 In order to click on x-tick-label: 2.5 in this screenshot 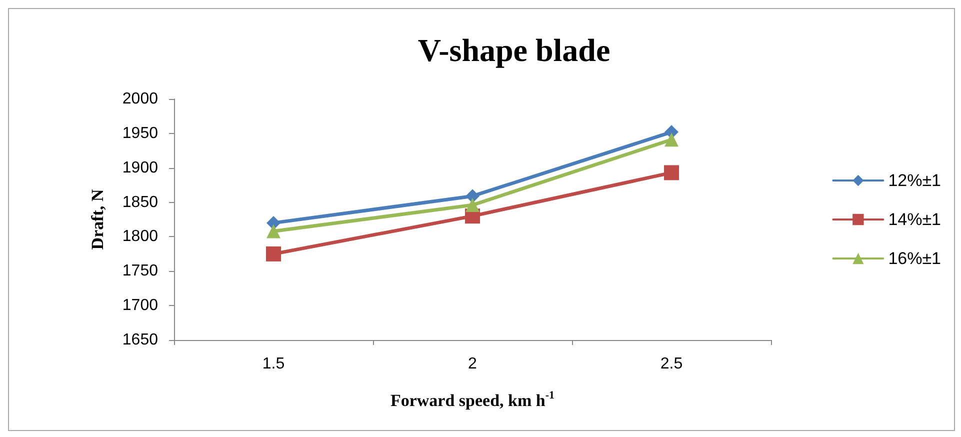, I will do `click(671, 364)`.